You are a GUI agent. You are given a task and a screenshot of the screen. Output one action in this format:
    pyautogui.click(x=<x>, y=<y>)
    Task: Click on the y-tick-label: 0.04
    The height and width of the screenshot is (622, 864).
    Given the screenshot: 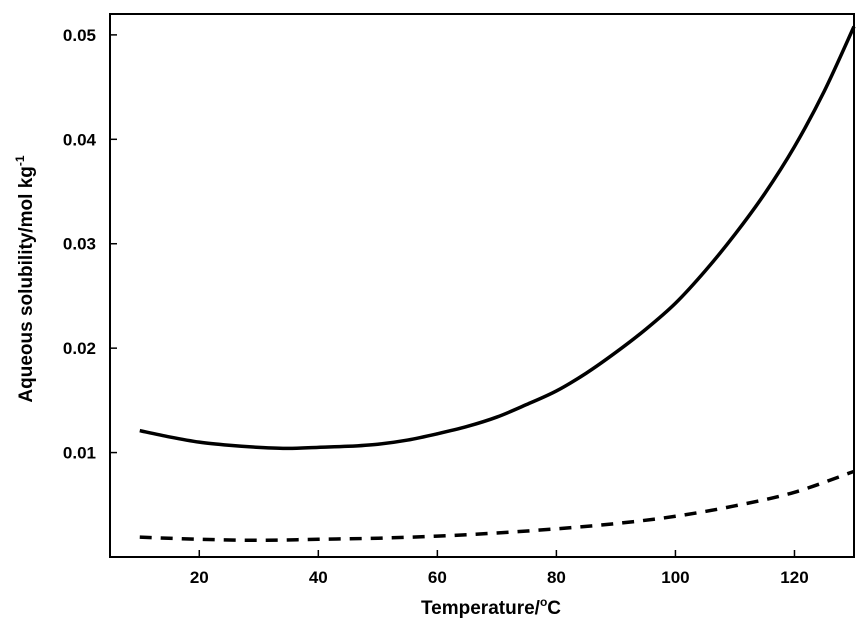 What is the action you would take?
    pyautogui.click(x=80, y=139)
    